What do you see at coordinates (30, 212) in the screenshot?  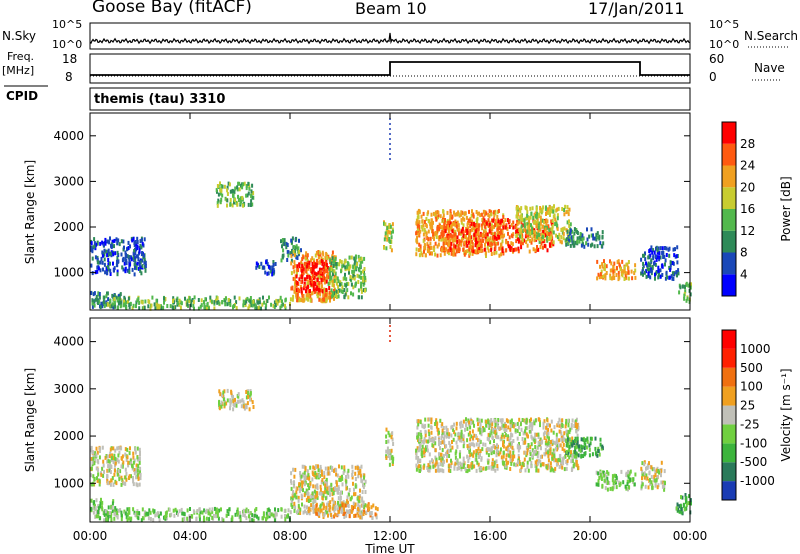 I see `power-ylabel: Slant Range [km]` at bounding box center [30, 212].